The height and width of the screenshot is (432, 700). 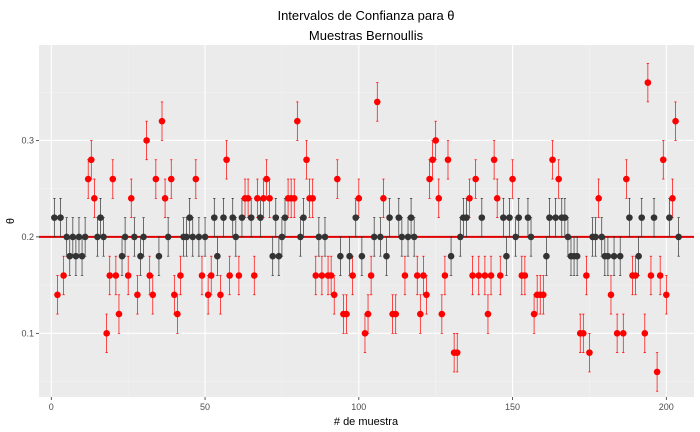 I want to click on y-axis-ticks: 0.1 0.2 0.3, so click(x=30, y=236).